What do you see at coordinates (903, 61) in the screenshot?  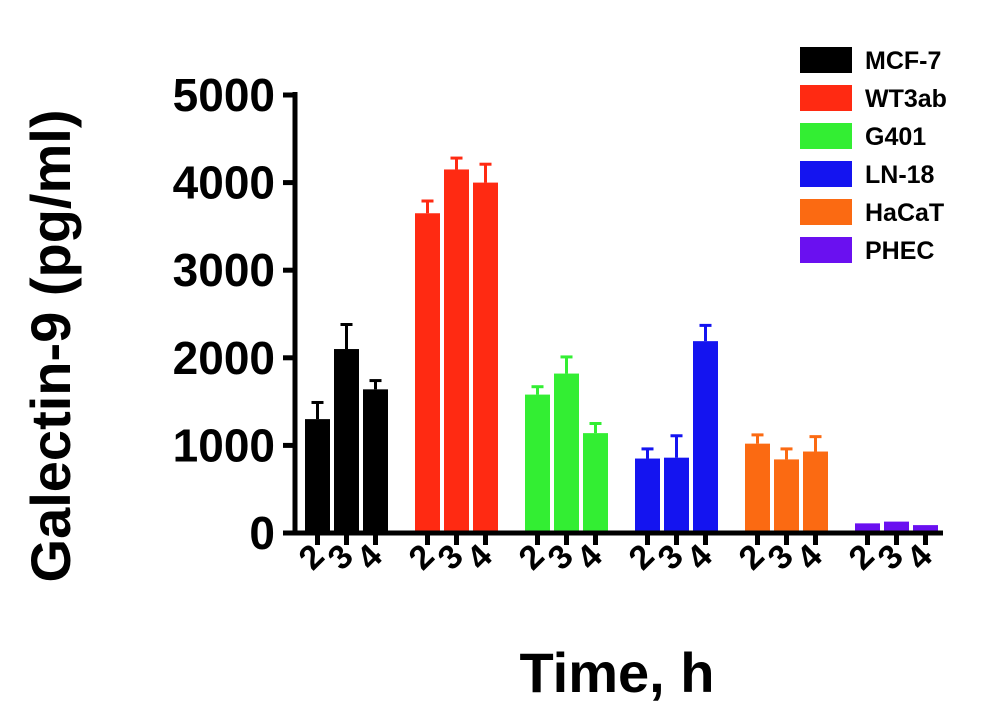 I see `legend-label: MCF-7` at bounding box center [903, 61].